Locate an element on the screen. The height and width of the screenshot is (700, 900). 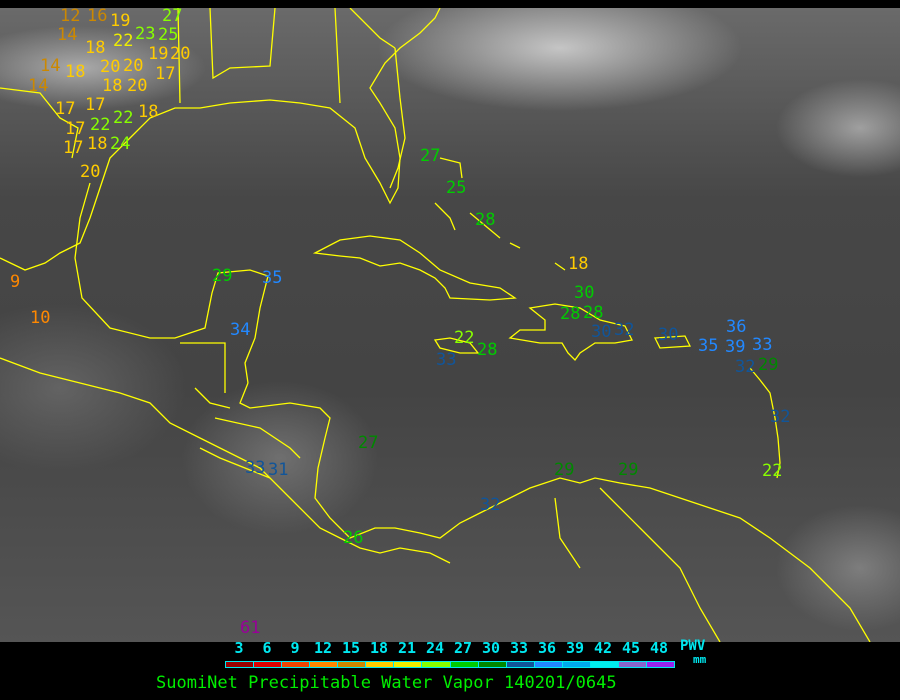
hispaniola is located at coordinates (570, 332).